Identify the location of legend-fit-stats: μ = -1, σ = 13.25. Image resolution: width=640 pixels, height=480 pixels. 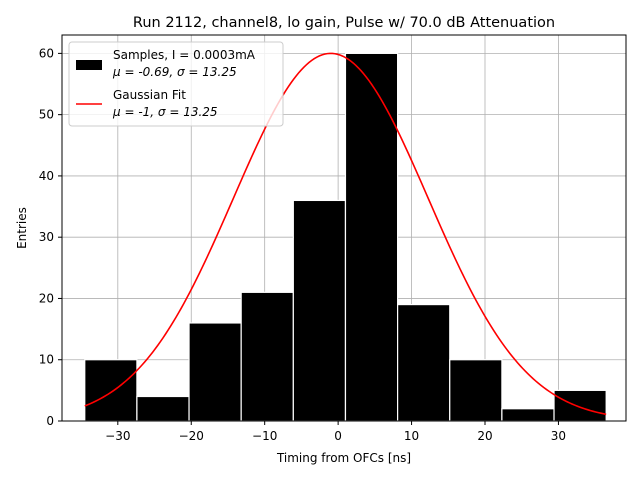
(165, 112).